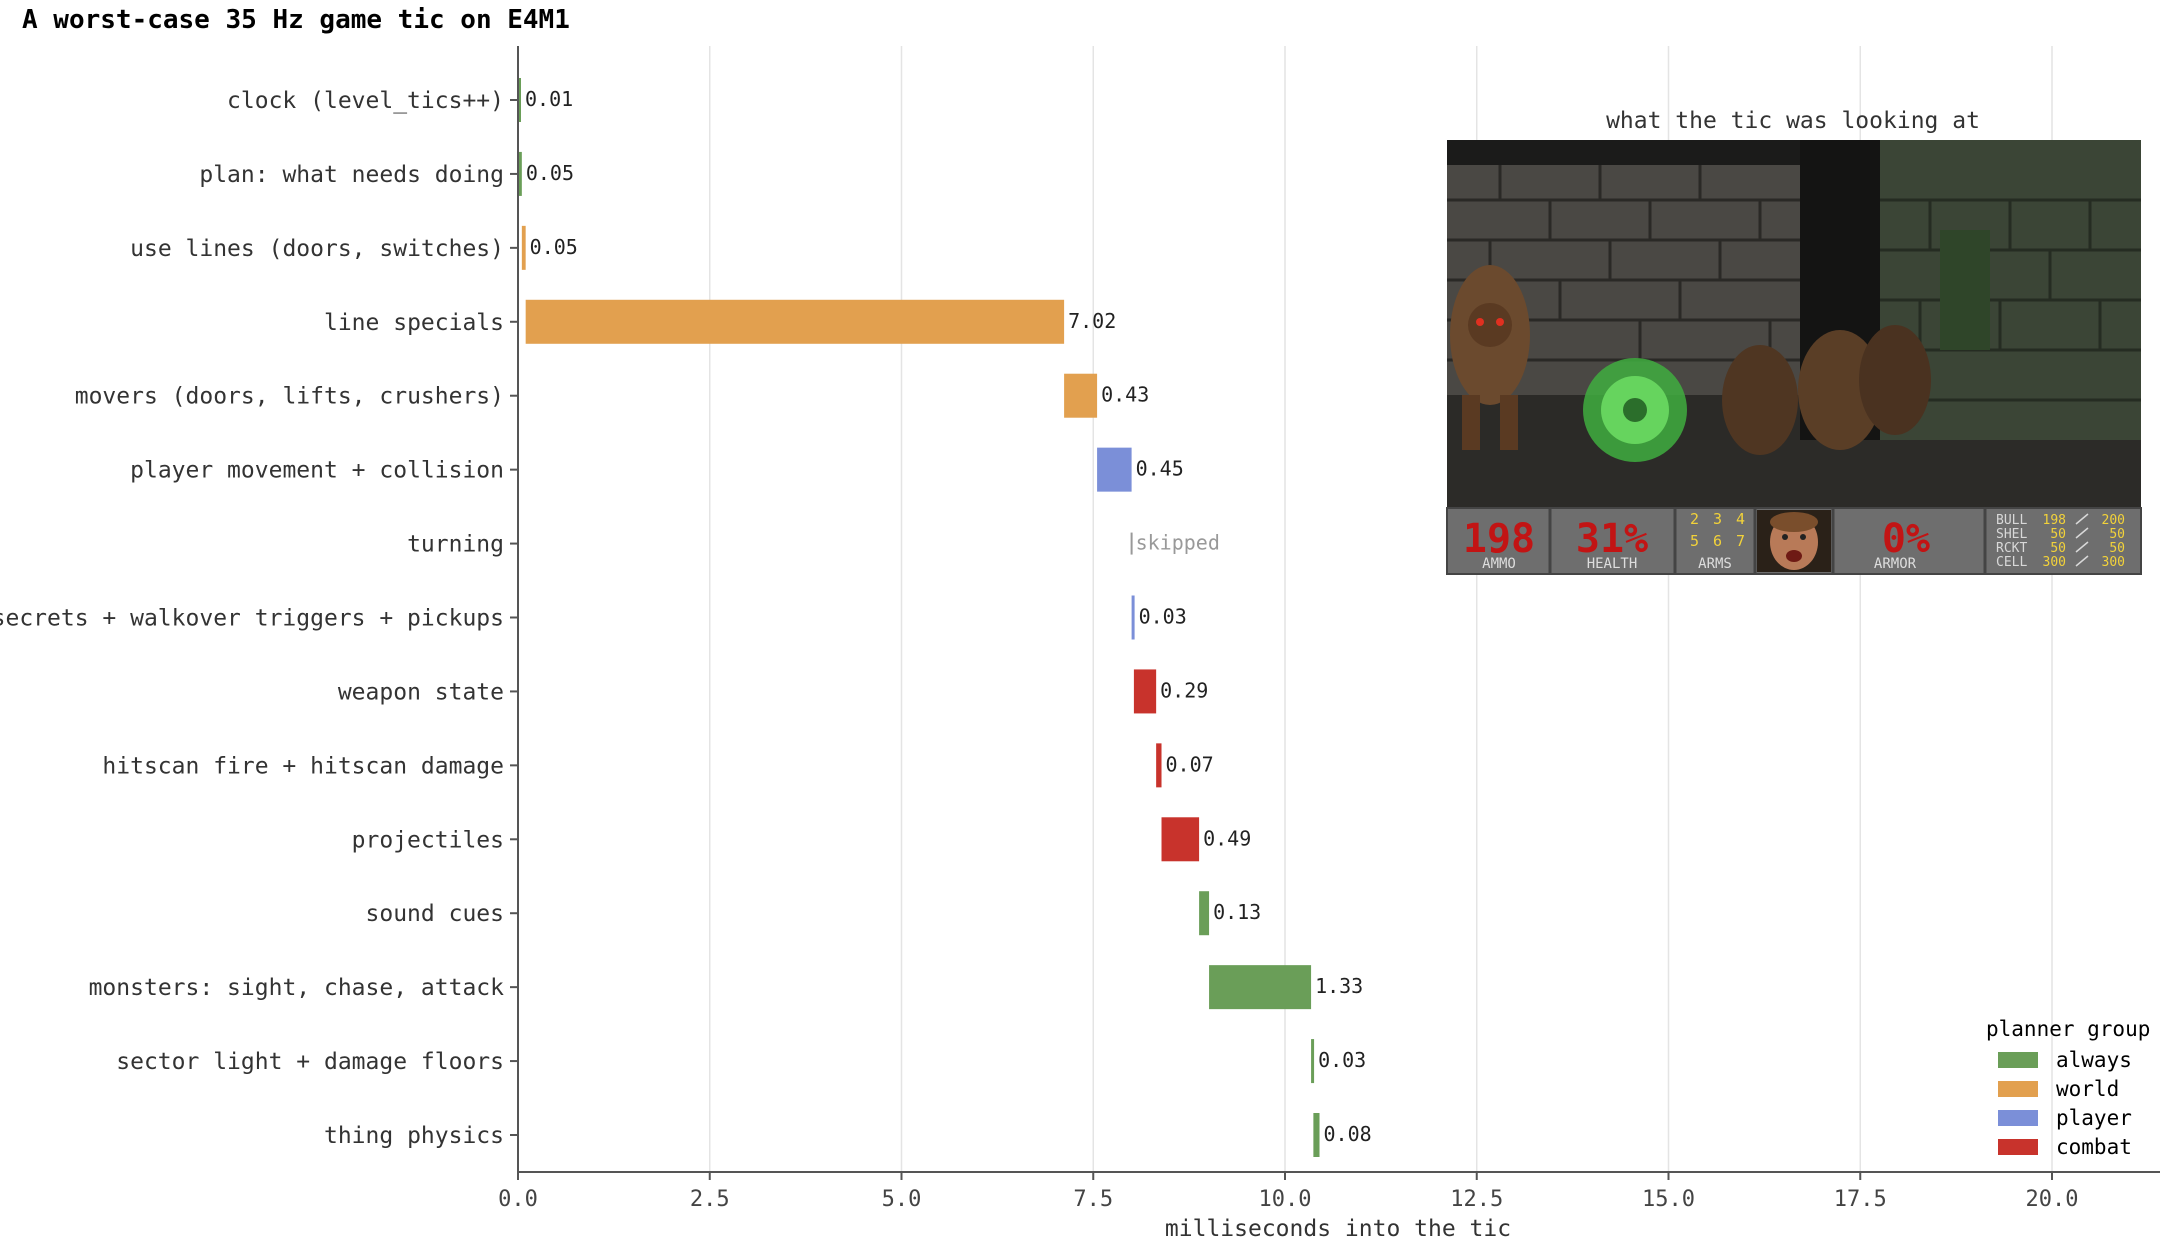 The width and height of the screenshot is (2160, 1253). I want to click on hud-arms-5: 5, so click(1694, 541).